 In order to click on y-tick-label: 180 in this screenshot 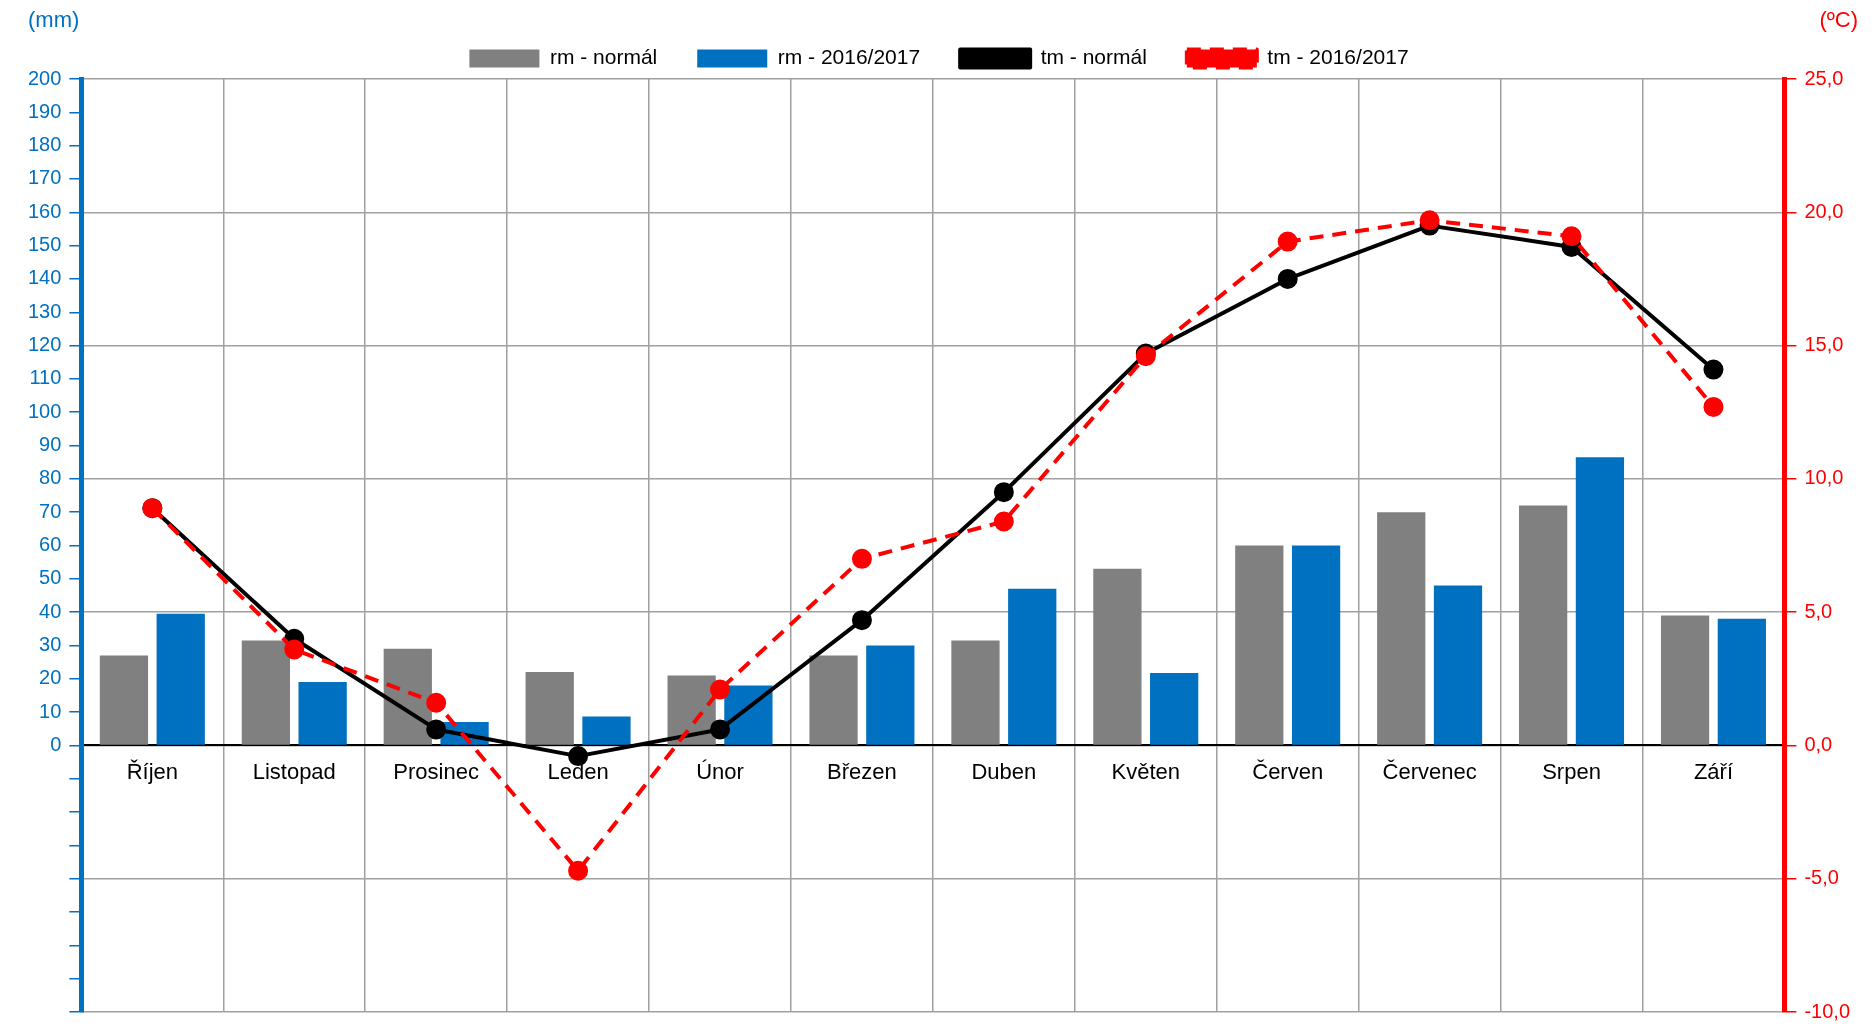, I will do `click(44, 144)`.